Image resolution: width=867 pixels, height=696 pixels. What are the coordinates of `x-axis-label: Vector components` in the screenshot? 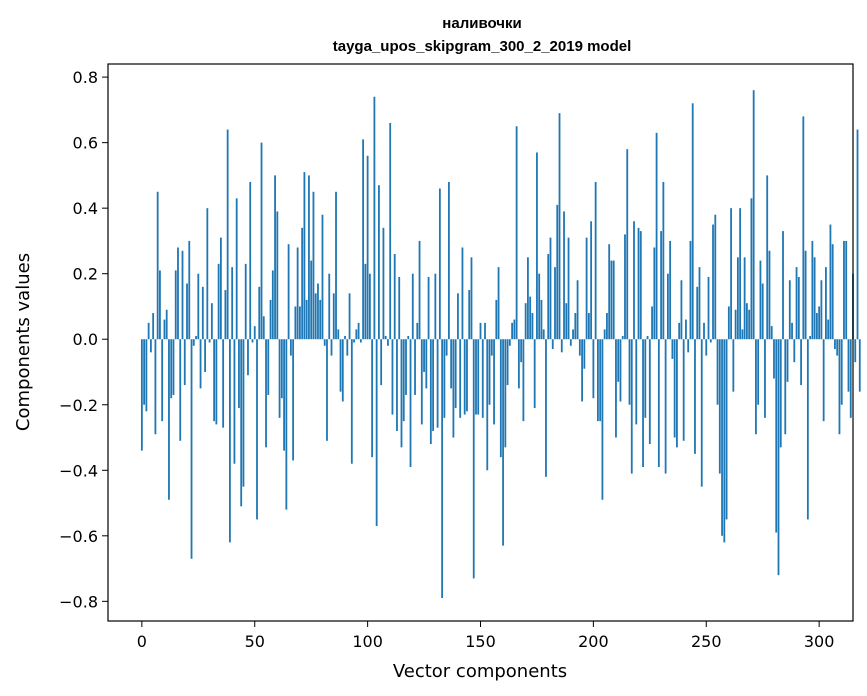 It's located at (480, 671).